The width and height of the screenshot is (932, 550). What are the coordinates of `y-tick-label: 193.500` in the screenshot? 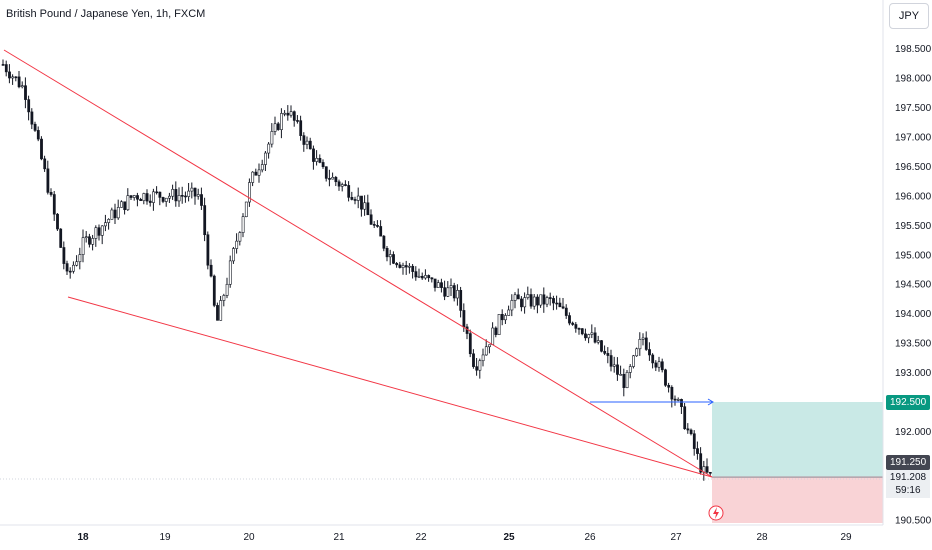 It's located at (913, 344).